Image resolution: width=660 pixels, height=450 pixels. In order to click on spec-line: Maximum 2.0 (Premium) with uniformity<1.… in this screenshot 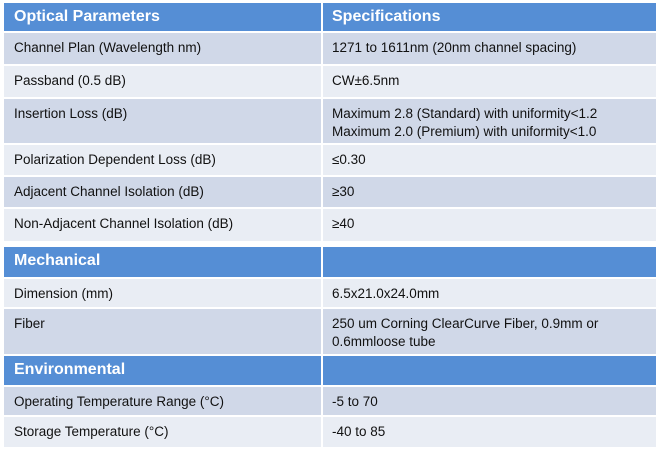, I will do `click(464, 131)`.